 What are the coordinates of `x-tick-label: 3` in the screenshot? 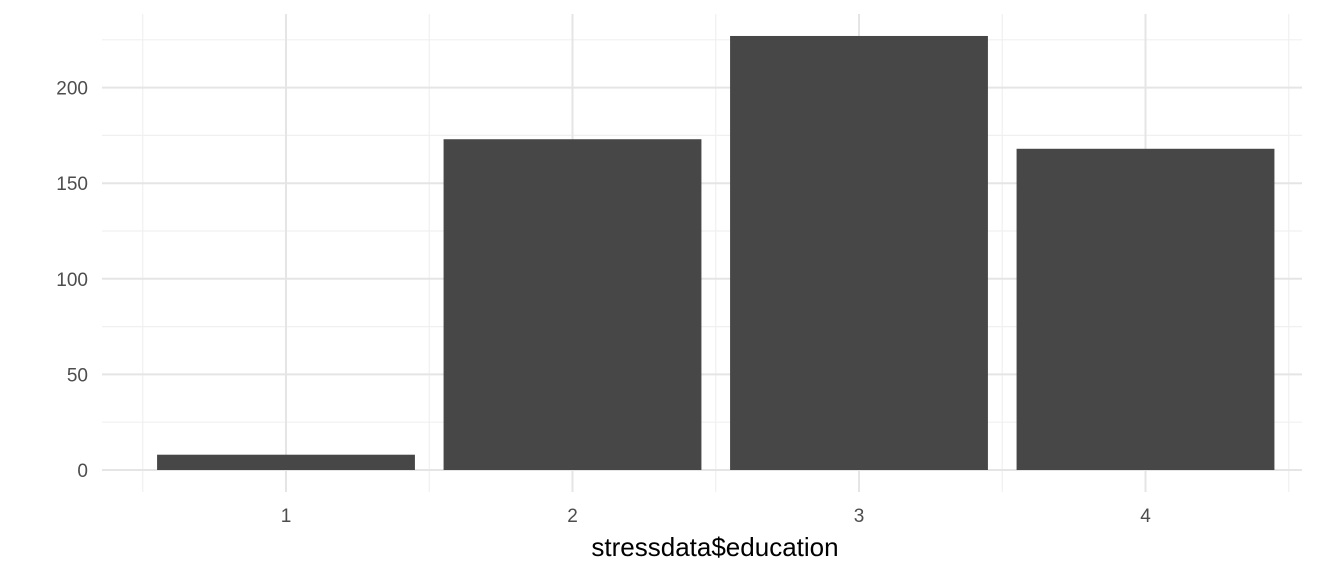 It's located at (859, 516).